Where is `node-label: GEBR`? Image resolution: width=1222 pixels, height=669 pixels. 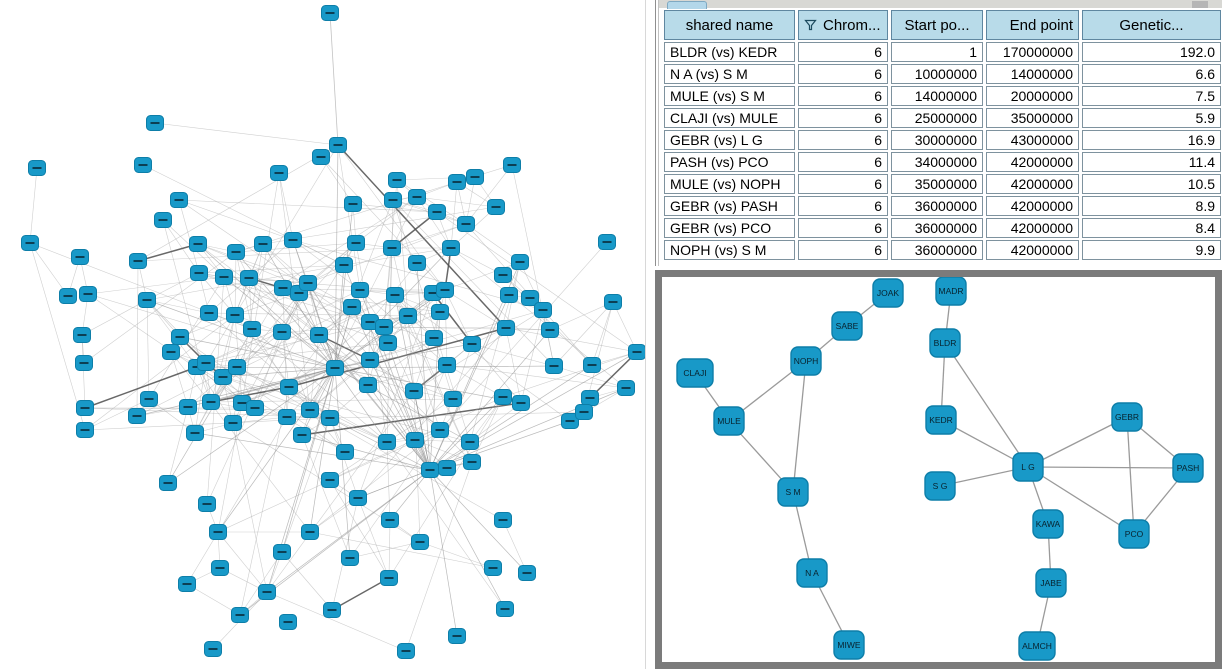 node-label: GEBR is located at coordinates (1127, 417).